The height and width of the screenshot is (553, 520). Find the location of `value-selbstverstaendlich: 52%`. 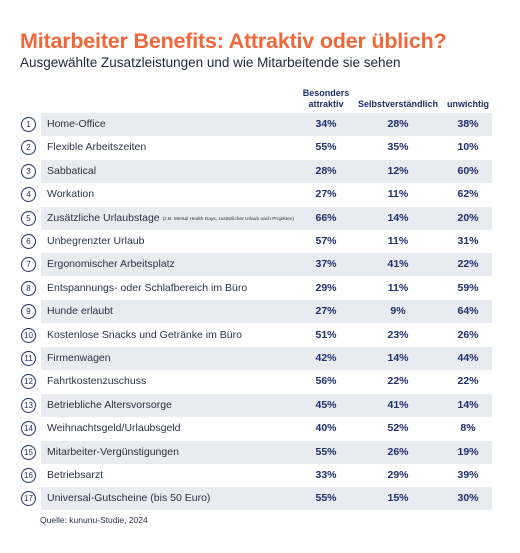

value-selbstverstaendlich: 52% is located at coordinates (398, 428).